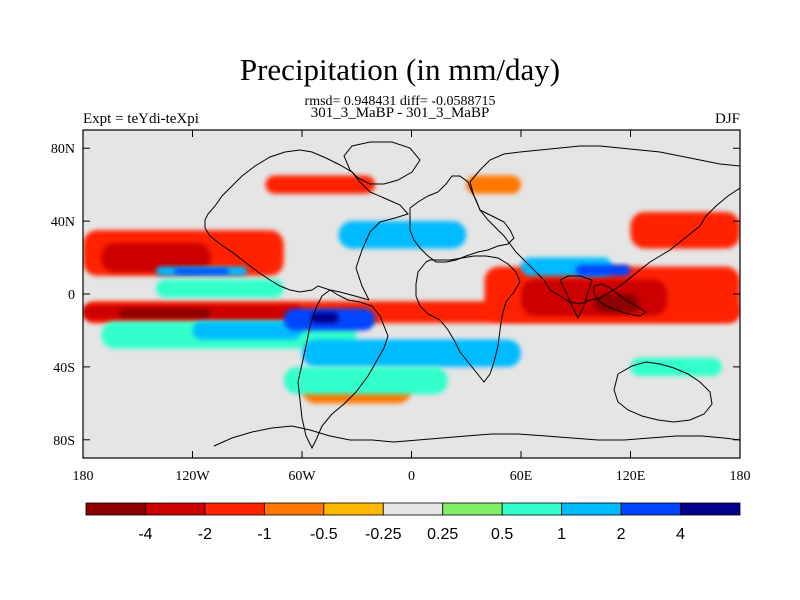  I want to click on y-tick-label-0: 80N, so click(63, 149).